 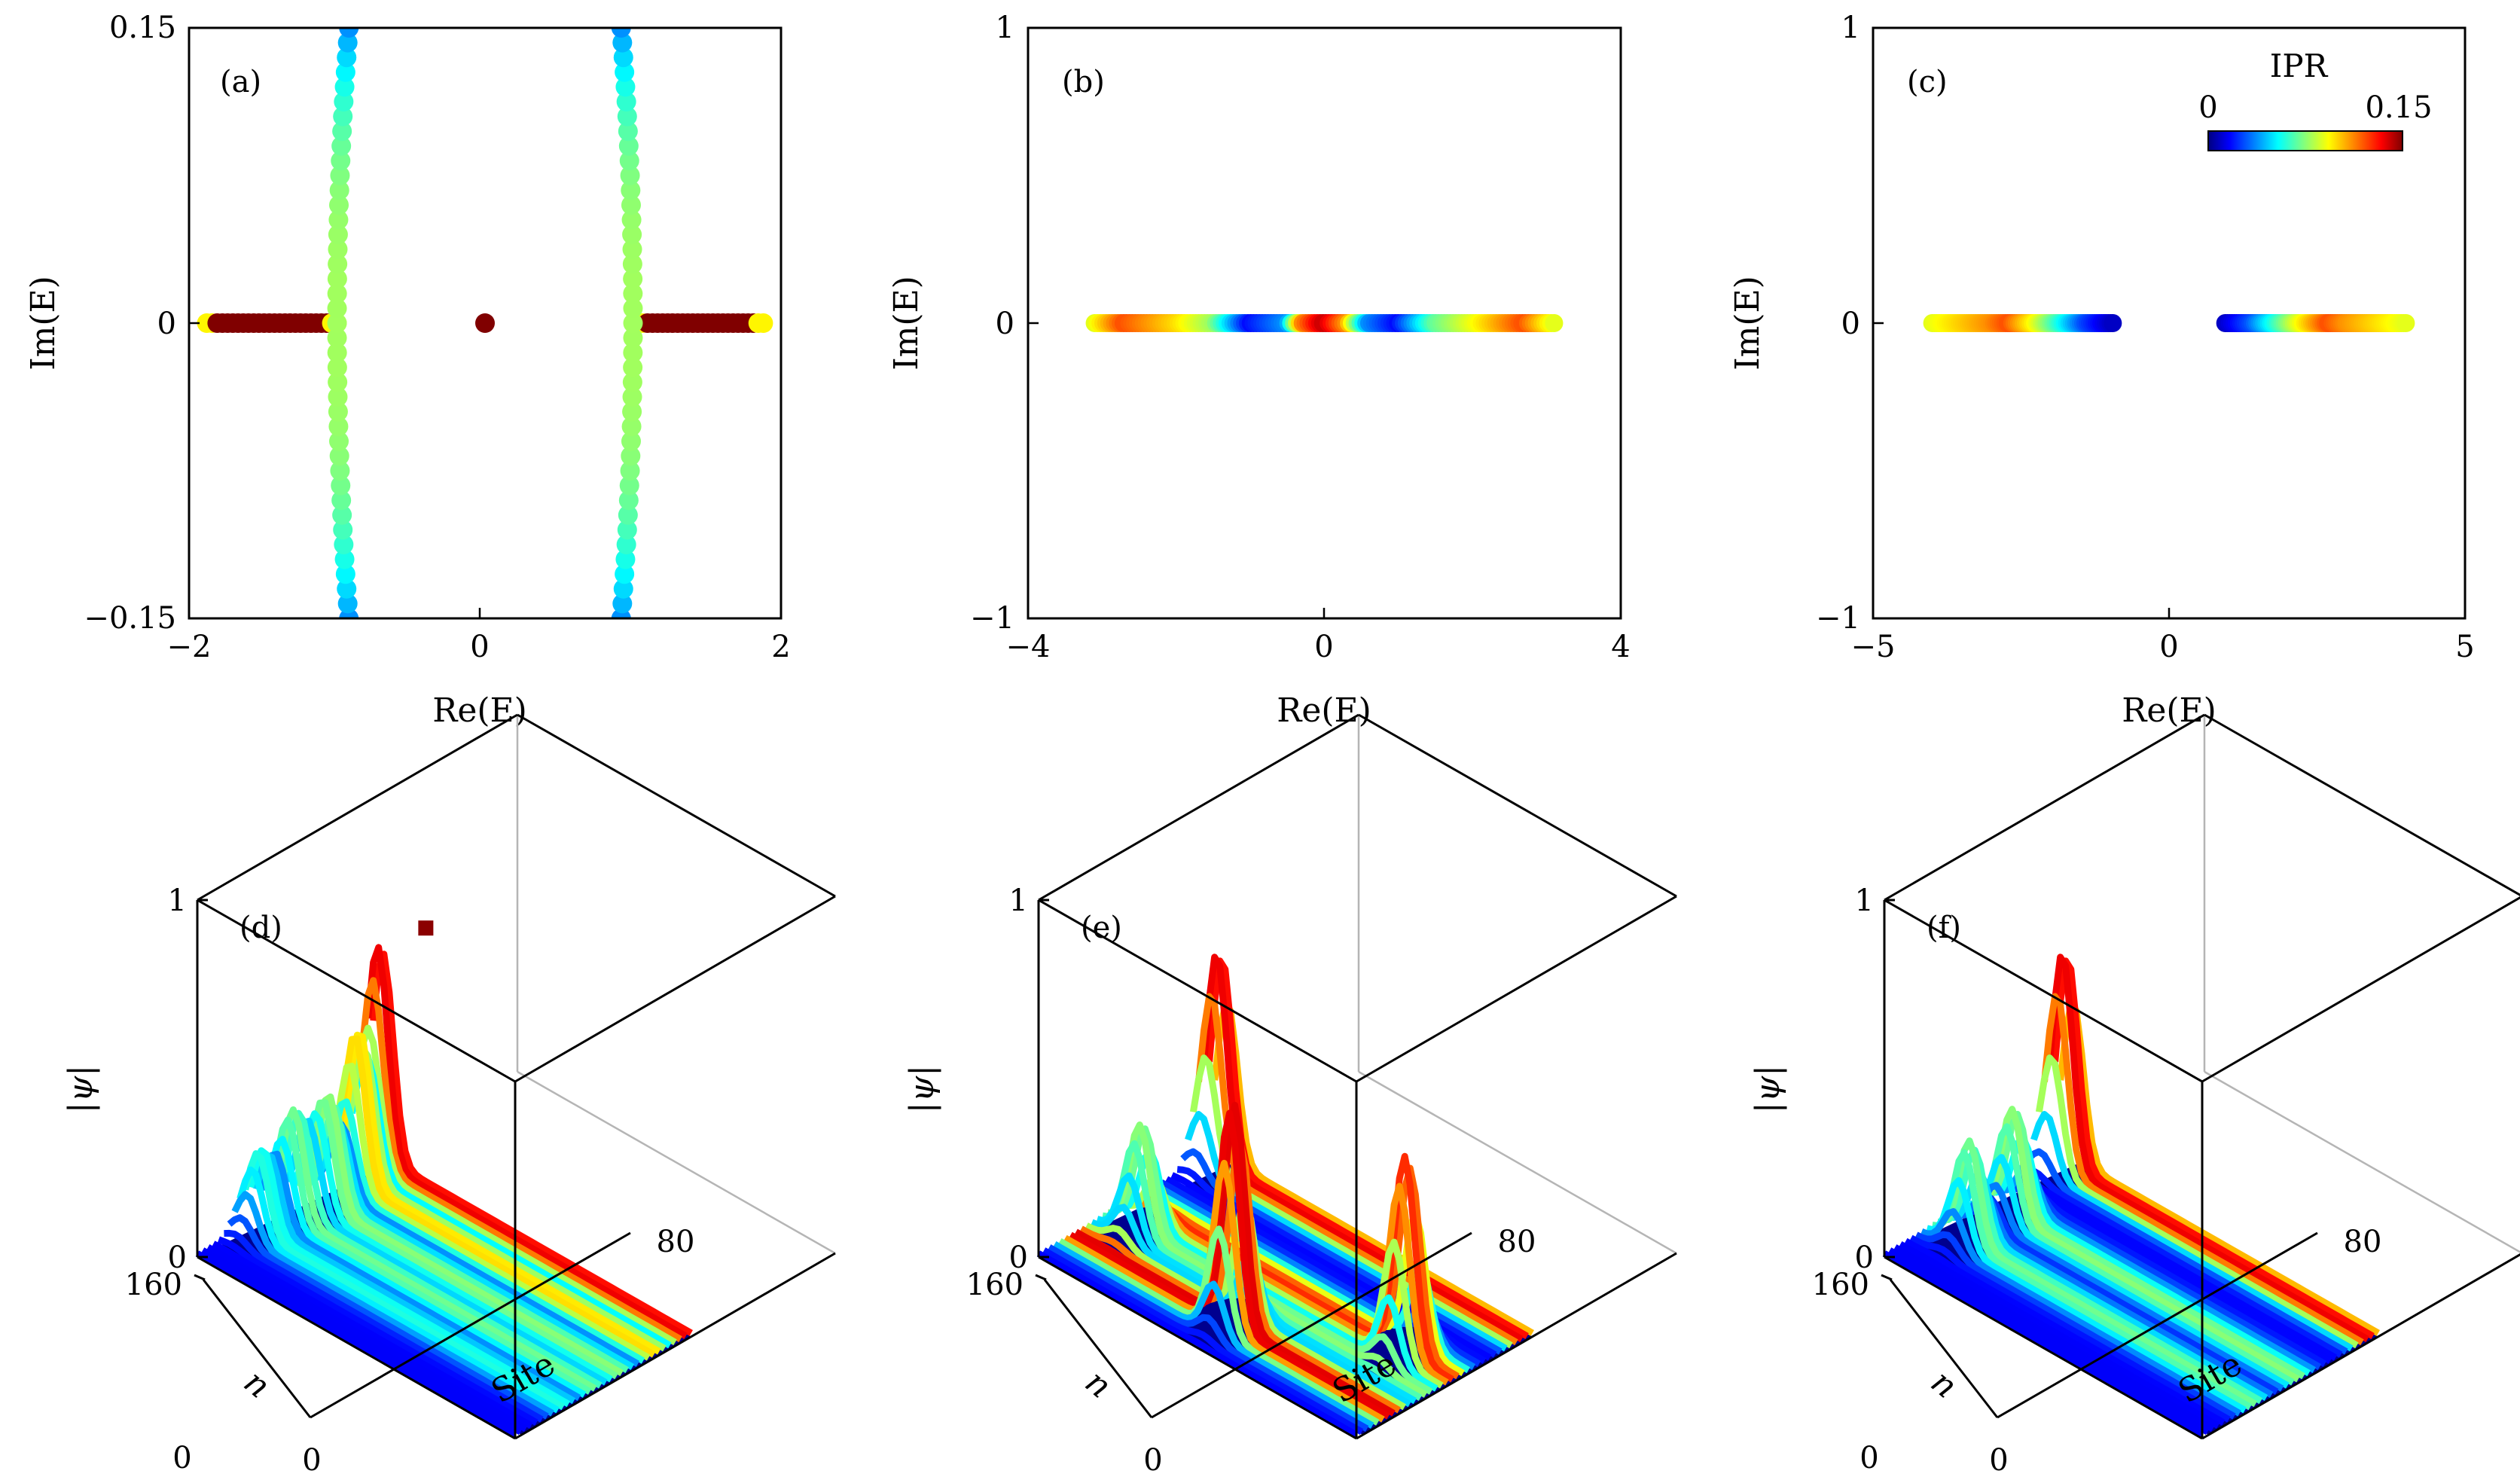 I want to click on c-xtick-right: 5, so click(x=2464, y=647).